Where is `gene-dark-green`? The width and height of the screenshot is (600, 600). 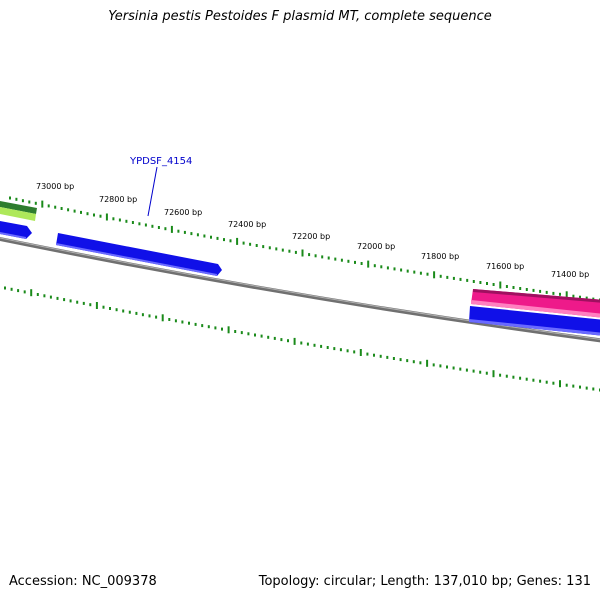 gene-dark-green is located at coordinates (18, 207).